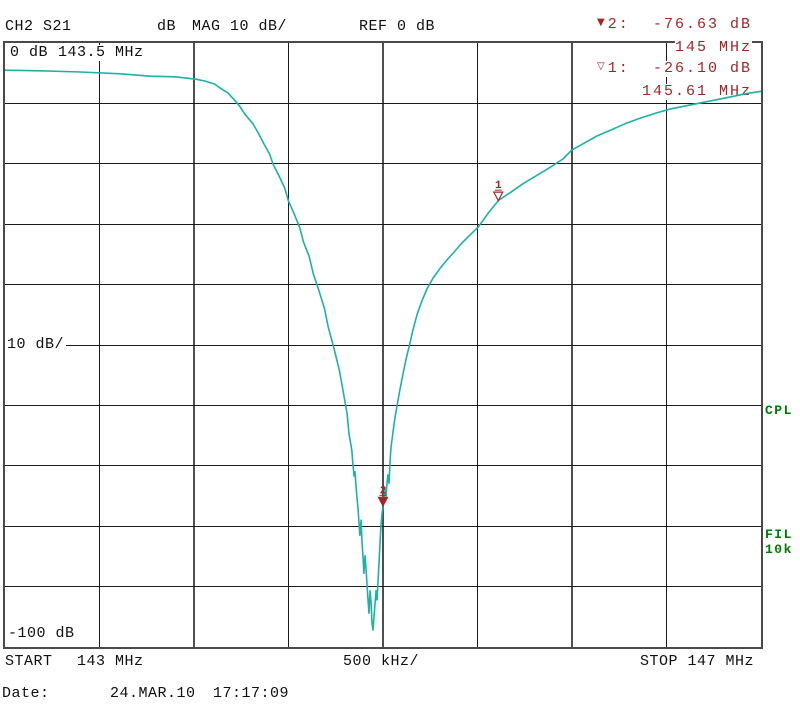  I want to click on start-frequency-label: START, so click(29, 661).